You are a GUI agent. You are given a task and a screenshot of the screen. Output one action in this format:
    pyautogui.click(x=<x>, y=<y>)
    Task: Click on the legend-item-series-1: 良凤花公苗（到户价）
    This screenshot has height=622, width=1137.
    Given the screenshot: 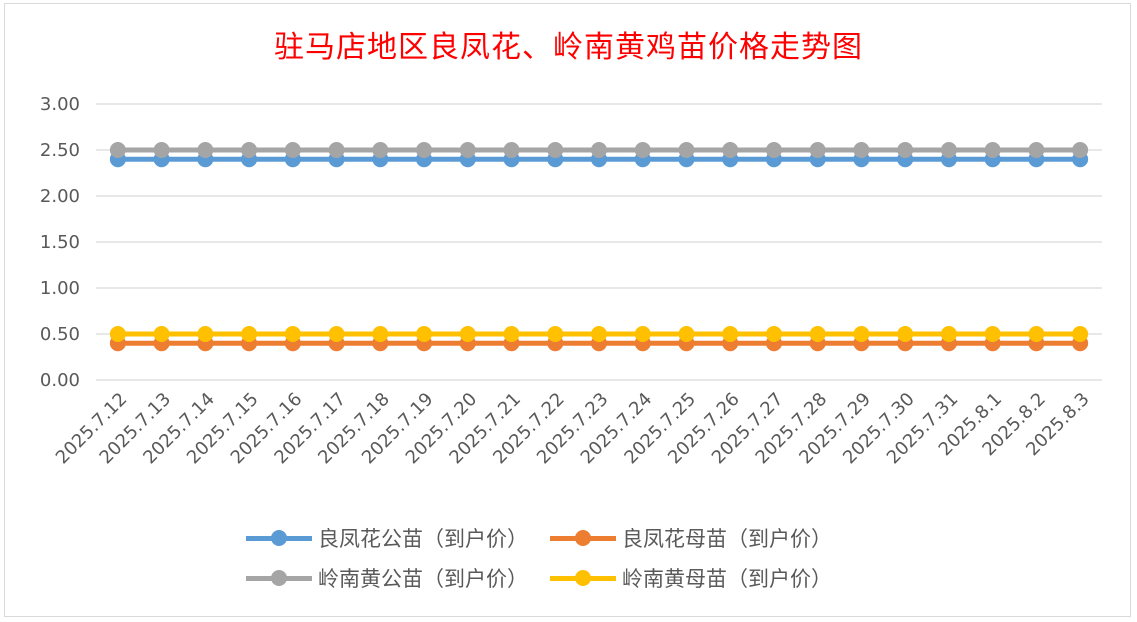 What is the action you would take?
    pyautogui.click(x=387, y=538)
    